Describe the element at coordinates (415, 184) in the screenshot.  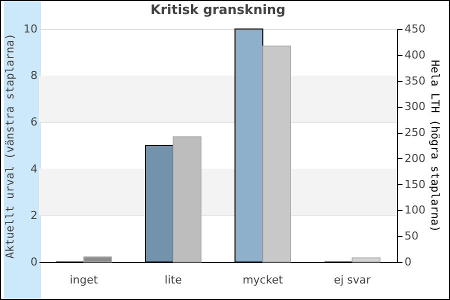
I see `y2-tick-label: 150` at that location.